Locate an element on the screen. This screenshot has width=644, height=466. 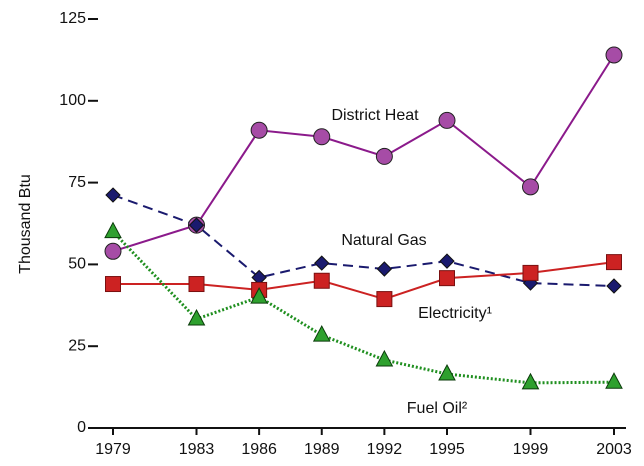
y-tick-label: 50 is located at coordinates (77, 264).